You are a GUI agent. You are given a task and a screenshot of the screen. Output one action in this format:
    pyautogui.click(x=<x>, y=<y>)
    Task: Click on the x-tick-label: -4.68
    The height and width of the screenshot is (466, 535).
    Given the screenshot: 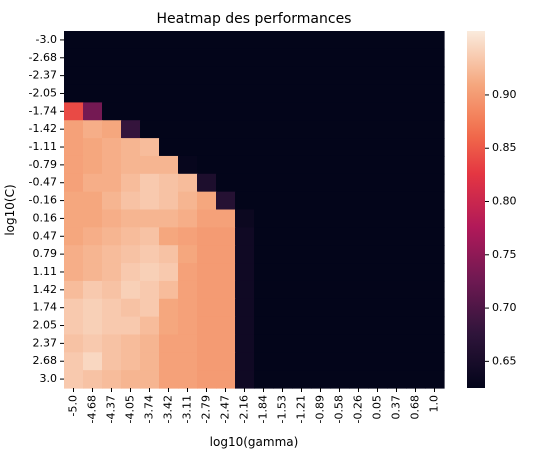 What is the action you would take?
    pyautogui.click(x=92, y=409)
    